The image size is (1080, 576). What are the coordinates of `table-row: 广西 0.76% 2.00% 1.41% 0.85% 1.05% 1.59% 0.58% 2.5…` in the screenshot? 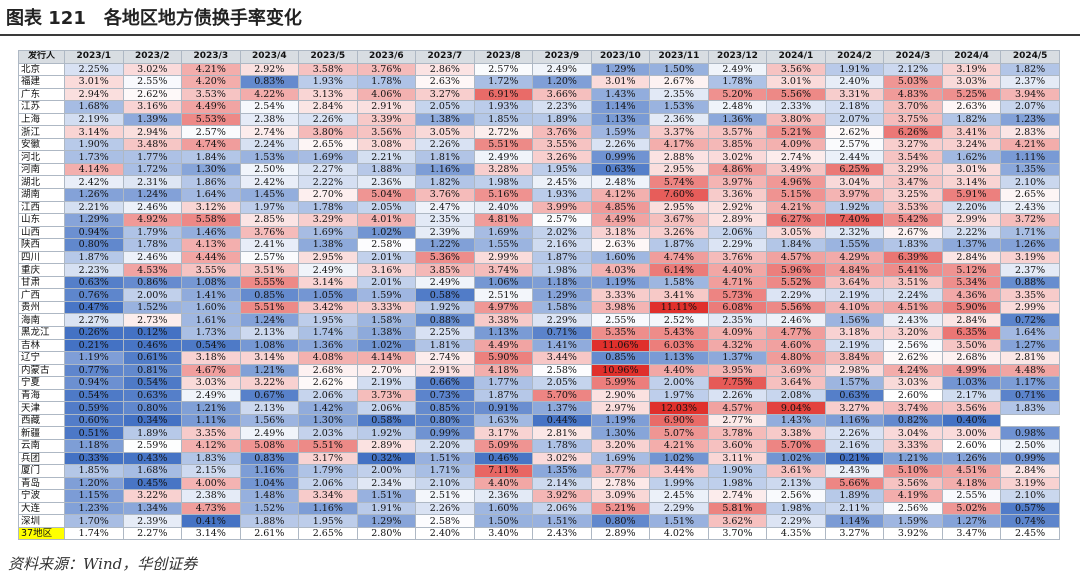 It's located at (539, 295).